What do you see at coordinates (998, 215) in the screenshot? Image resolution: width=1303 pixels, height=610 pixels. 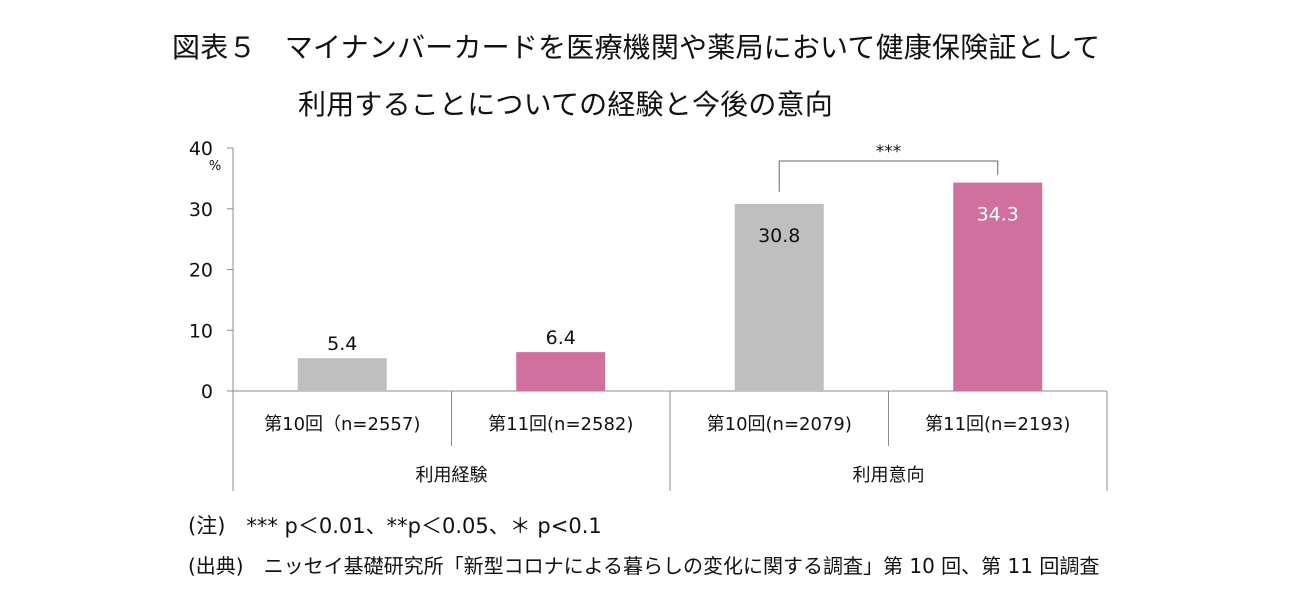 I see `data-label: 34.3` at bounding box center [998, 215].